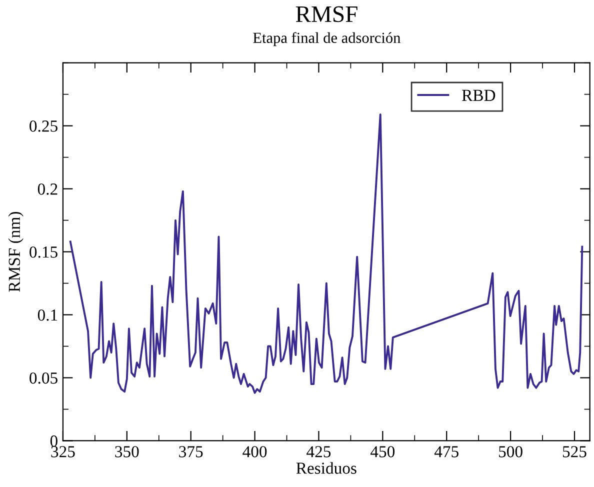 The height and width of the screenshot is (487, 594). Describe the element at coordinates (326, 39) in the screenshot. I see `chart-subtitle: Etapa final de adsorción` at that location.